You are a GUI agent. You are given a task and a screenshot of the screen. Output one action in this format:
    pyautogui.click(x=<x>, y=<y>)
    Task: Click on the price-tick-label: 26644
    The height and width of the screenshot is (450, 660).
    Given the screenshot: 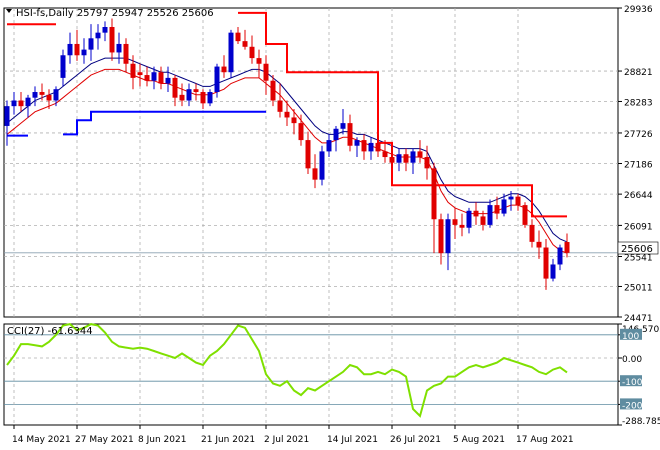 What is the action you would take?
    pyautogui.click(x=638, y=196)
    